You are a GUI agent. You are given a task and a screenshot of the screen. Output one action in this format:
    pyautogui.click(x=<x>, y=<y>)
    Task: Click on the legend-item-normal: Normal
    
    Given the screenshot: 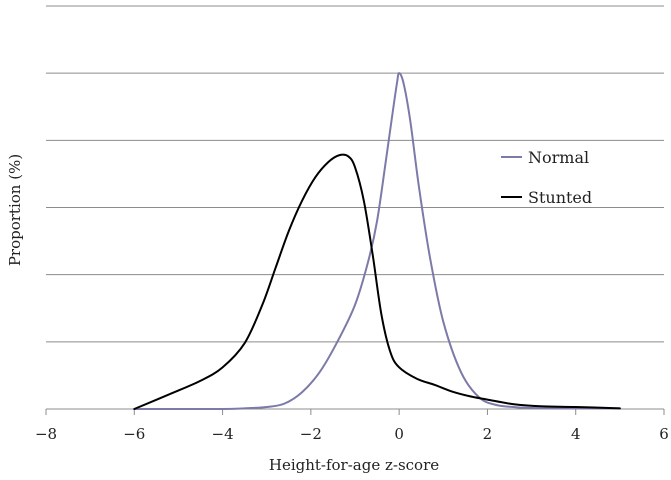 What is the action you would take?
    pyautogui.click(x=545, y=157)
    